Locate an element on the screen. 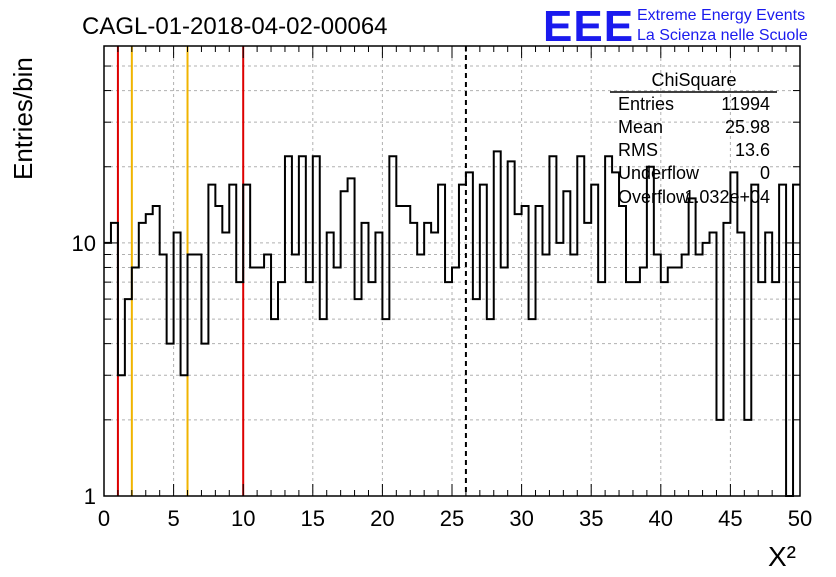 Image resolution: width=836 pixels, height=577 pixels. x-tick-label: 20 is located at coordinates (382, 518).